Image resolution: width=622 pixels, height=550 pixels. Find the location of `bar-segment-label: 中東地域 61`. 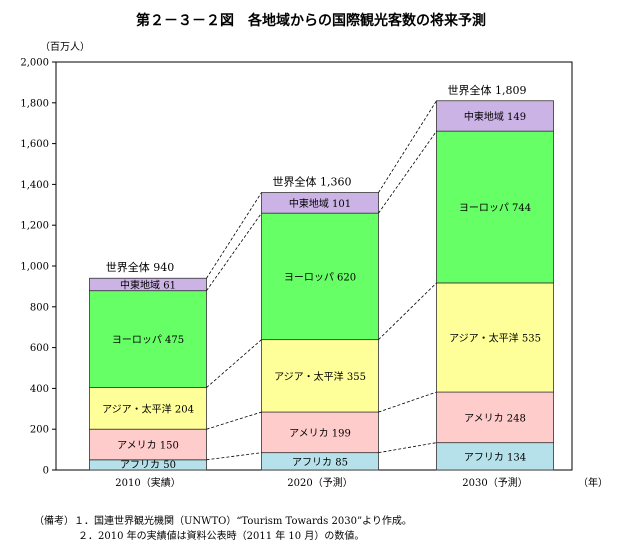

bar-segment-label: 中東地域 61 is located at coordinates (148, 285).